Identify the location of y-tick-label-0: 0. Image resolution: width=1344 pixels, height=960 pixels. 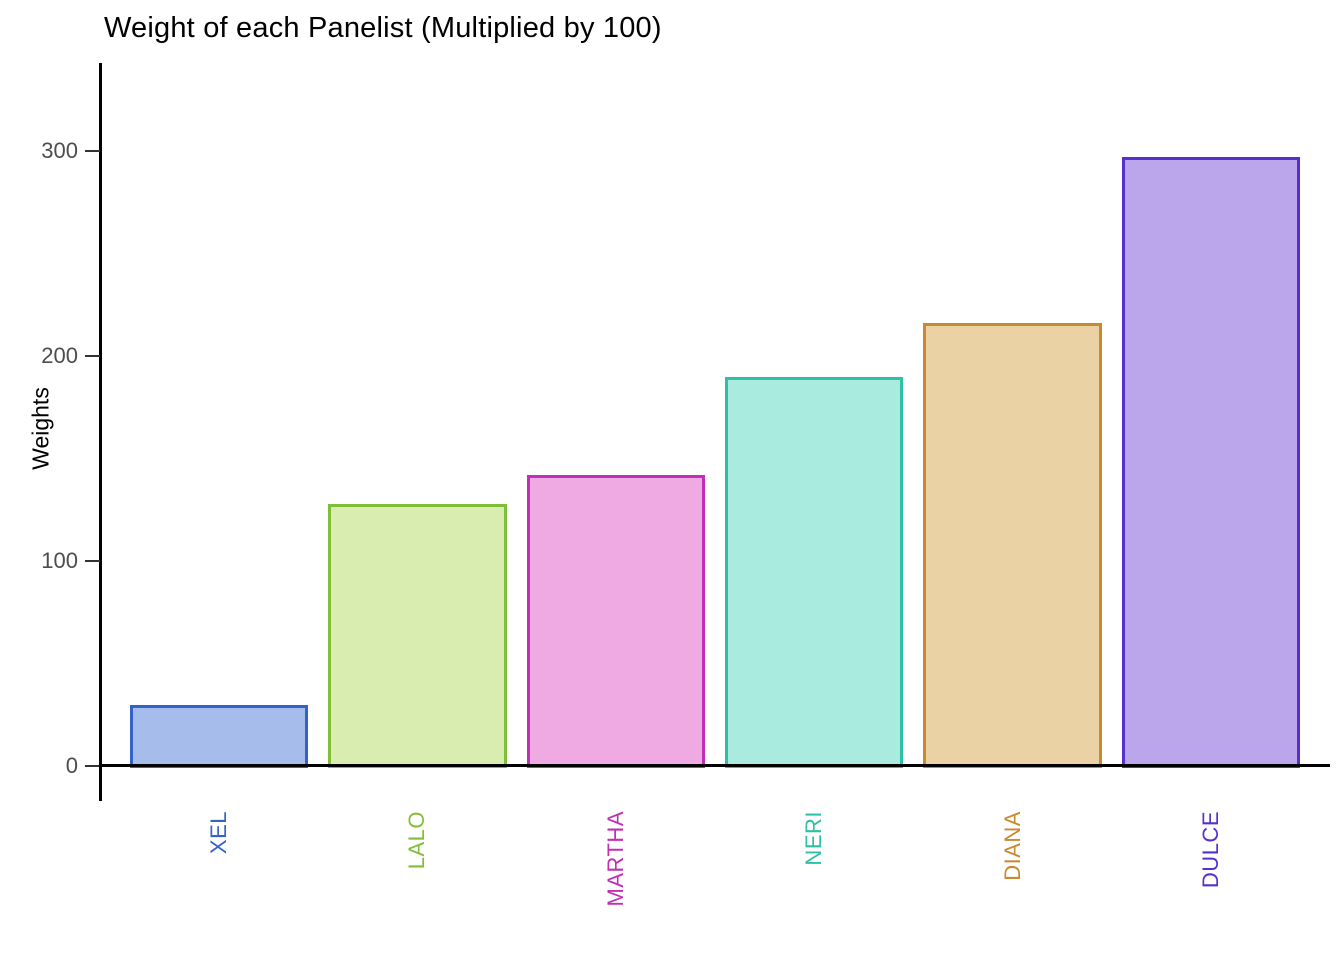
(71, 765).